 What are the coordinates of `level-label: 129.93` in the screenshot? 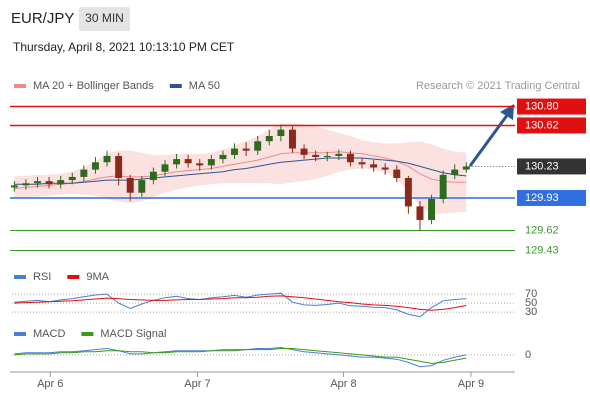 It's located at (542, 198).